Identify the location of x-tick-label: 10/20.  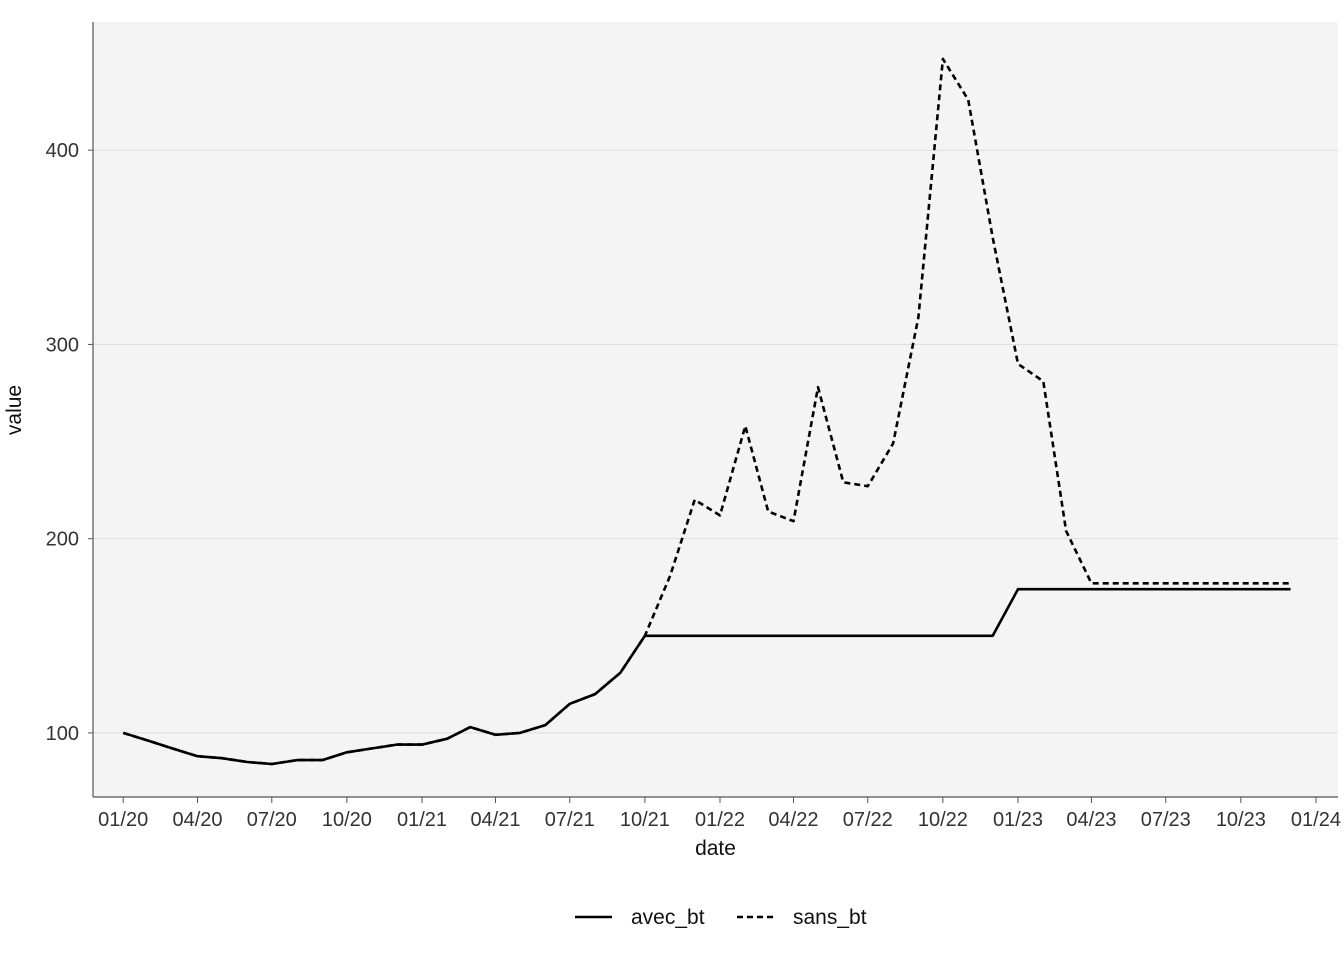
(347, 820).